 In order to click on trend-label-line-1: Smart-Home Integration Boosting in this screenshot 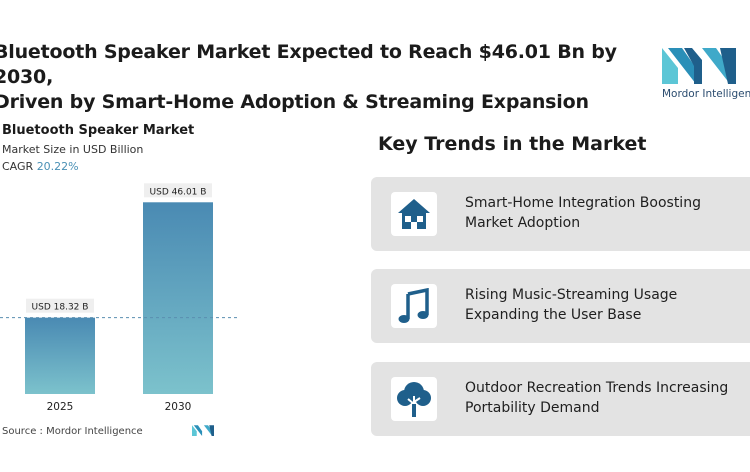, I will do `click(583, 203)`.